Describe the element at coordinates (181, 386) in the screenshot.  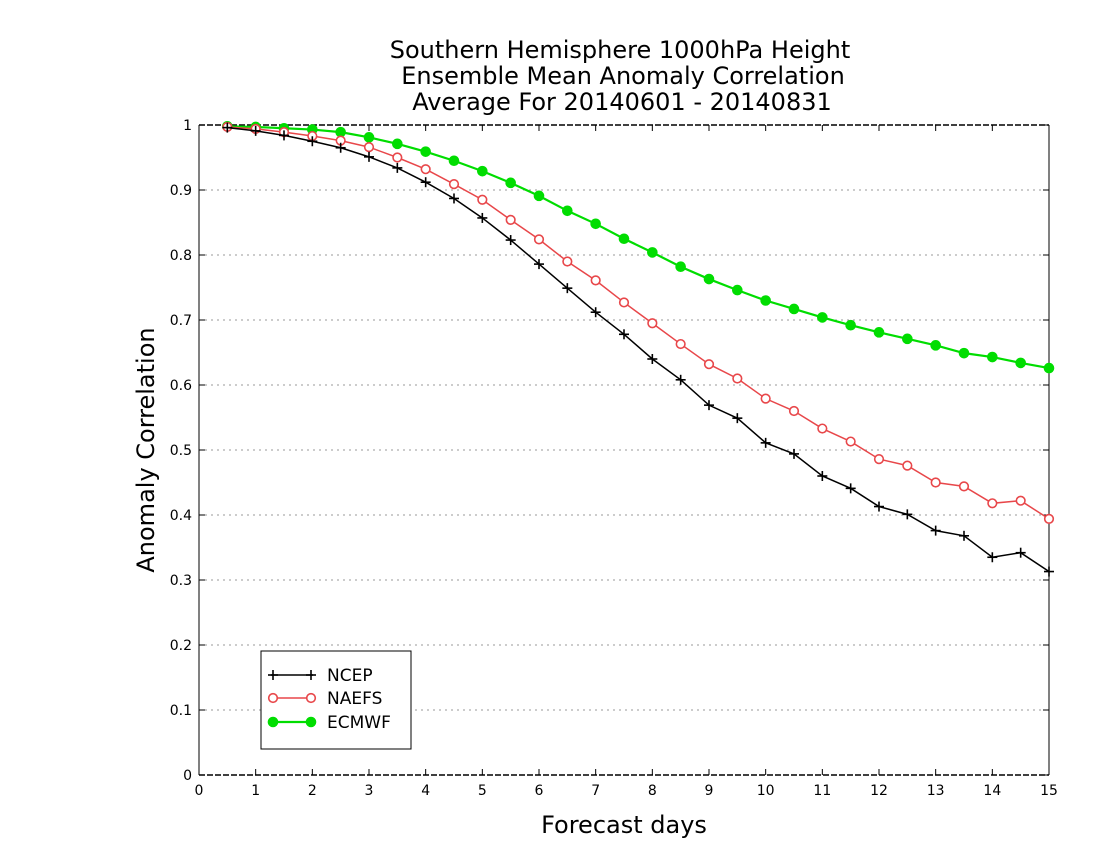
I see `y-tick-label: 0.6` at that location.